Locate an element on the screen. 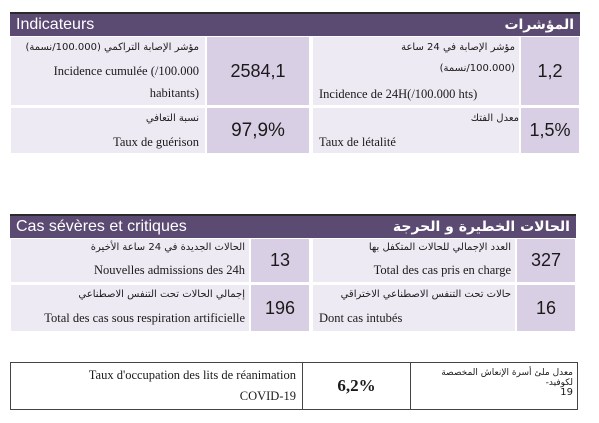  intubes-label-ar: حالات تحت التنفس الاصطناعي الاختراقي is located at coordinates (425, 294).